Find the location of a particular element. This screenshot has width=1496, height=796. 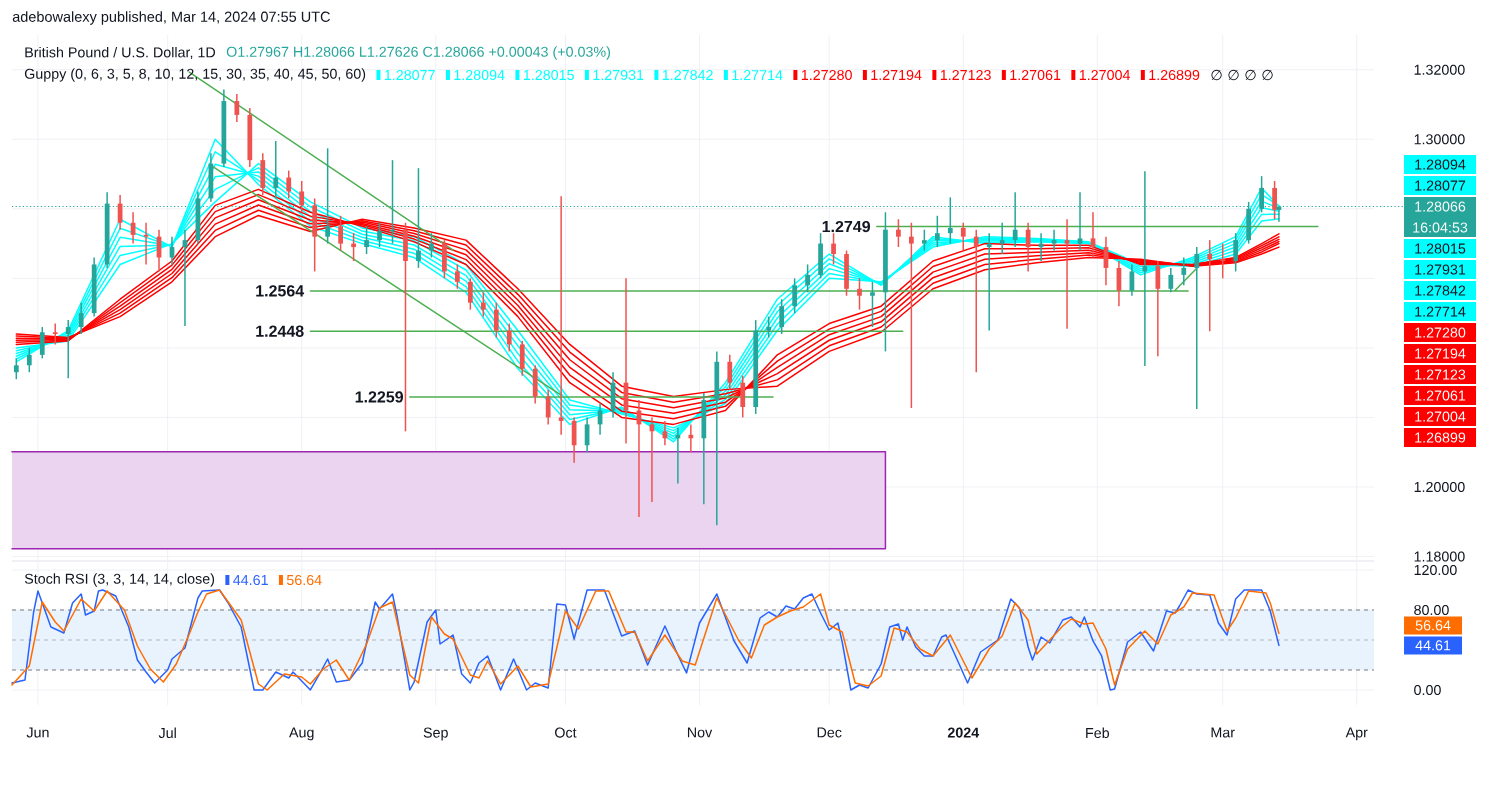

y-tick-label: 0.00 is located at coordinates (1427, 690).